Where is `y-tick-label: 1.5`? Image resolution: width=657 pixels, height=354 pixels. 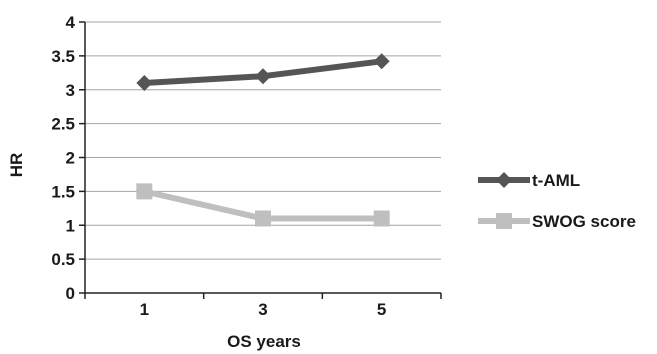 y-tick-label: 1.5 is located at coordinates (63, 191).